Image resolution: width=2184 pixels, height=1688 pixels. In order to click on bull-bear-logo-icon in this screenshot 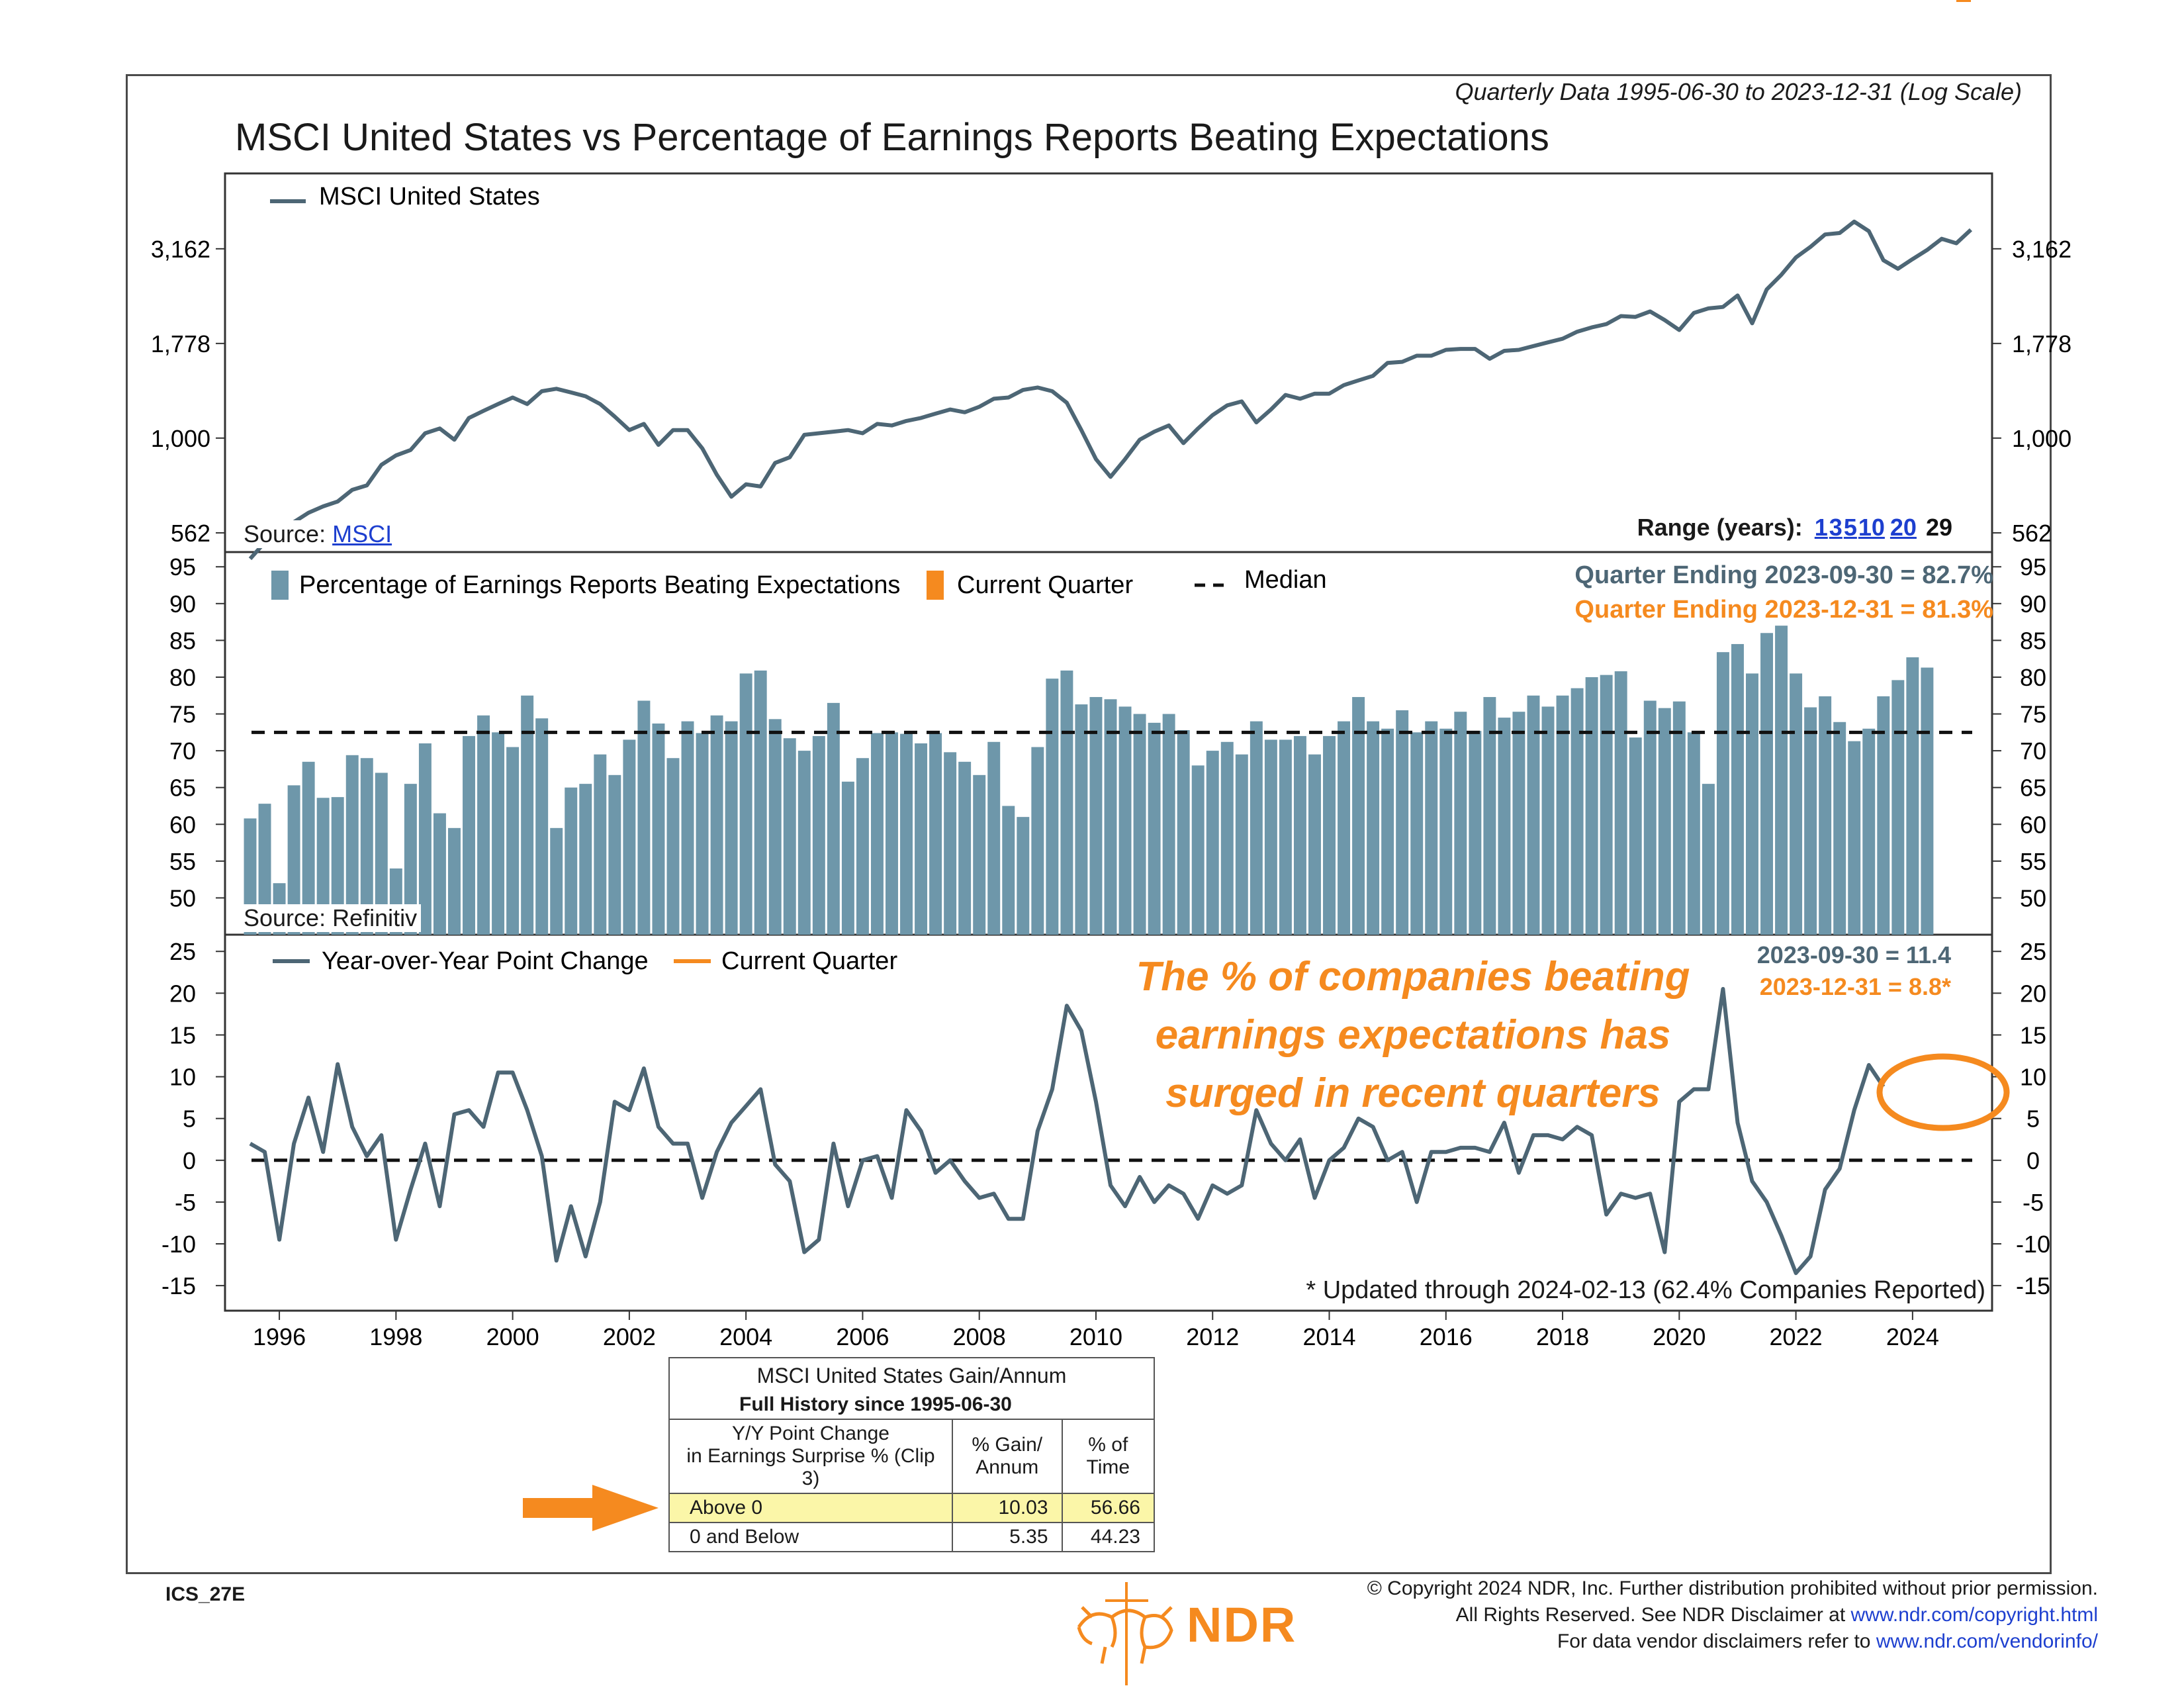, I will do `click(1125, 1633)`.